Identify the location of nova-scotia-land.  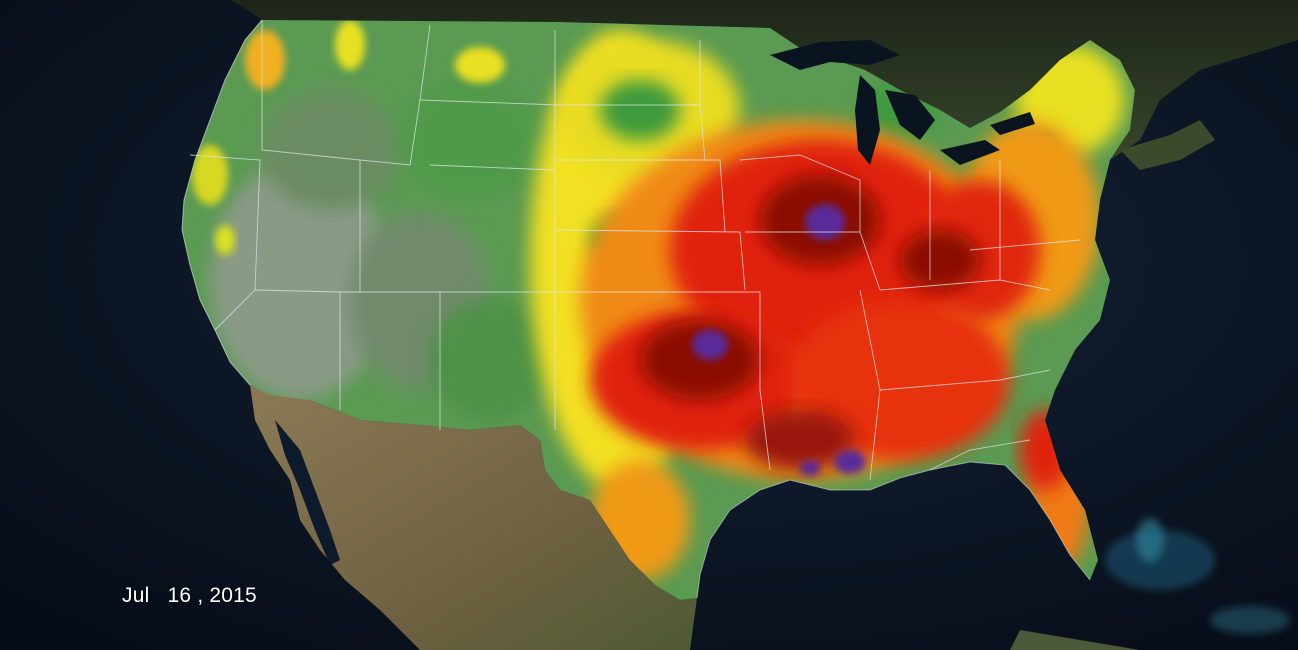
(1167, 145).